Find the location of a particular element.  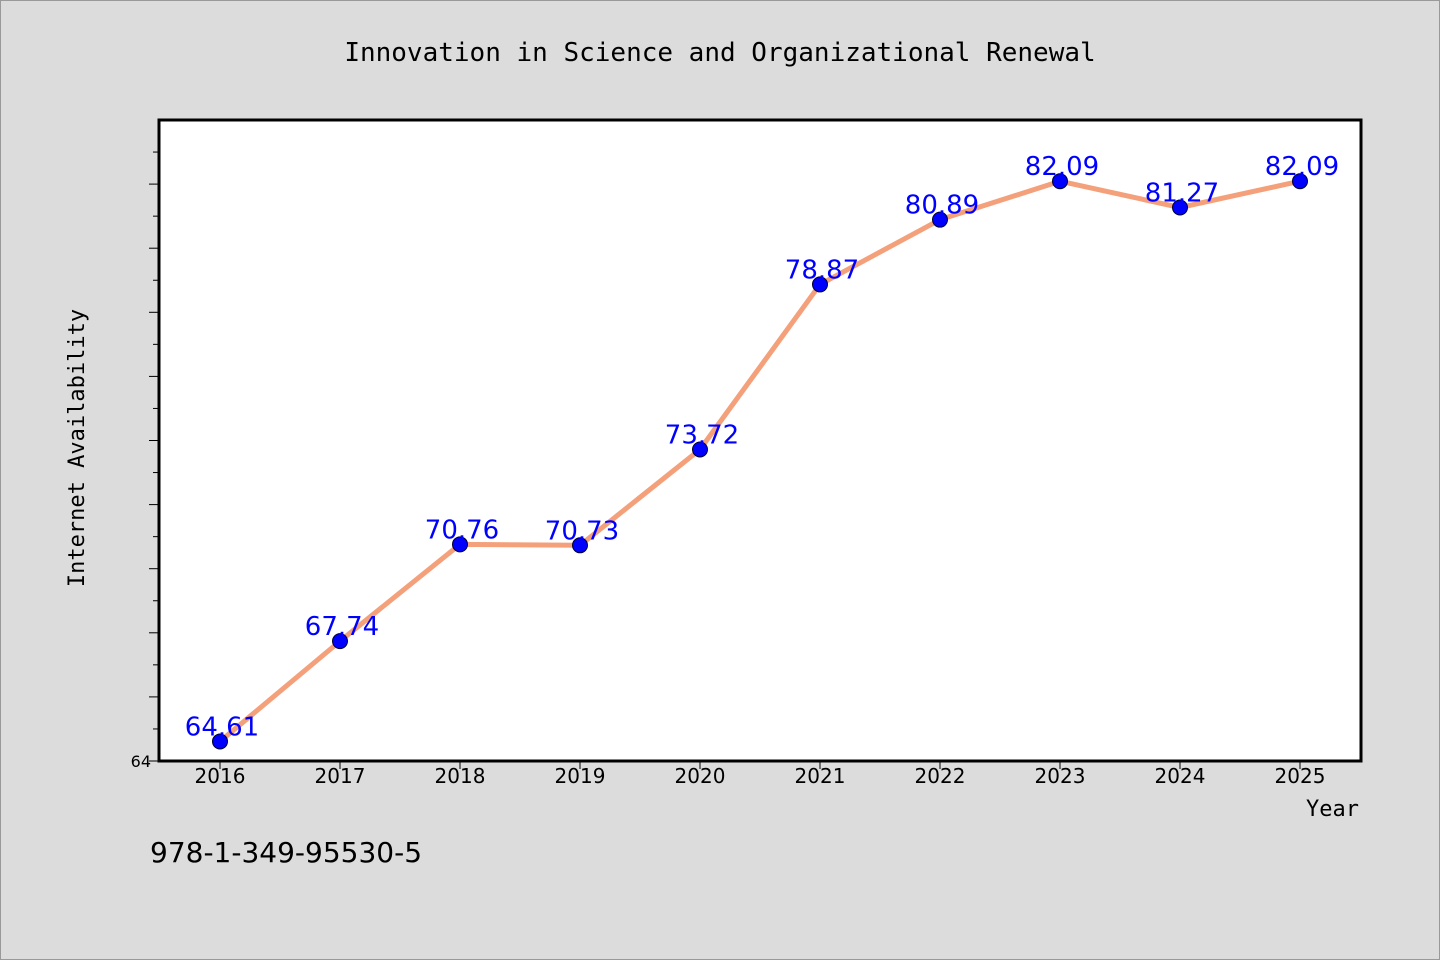

data-value-label: 67.74 is located at coordinates (342, 627).